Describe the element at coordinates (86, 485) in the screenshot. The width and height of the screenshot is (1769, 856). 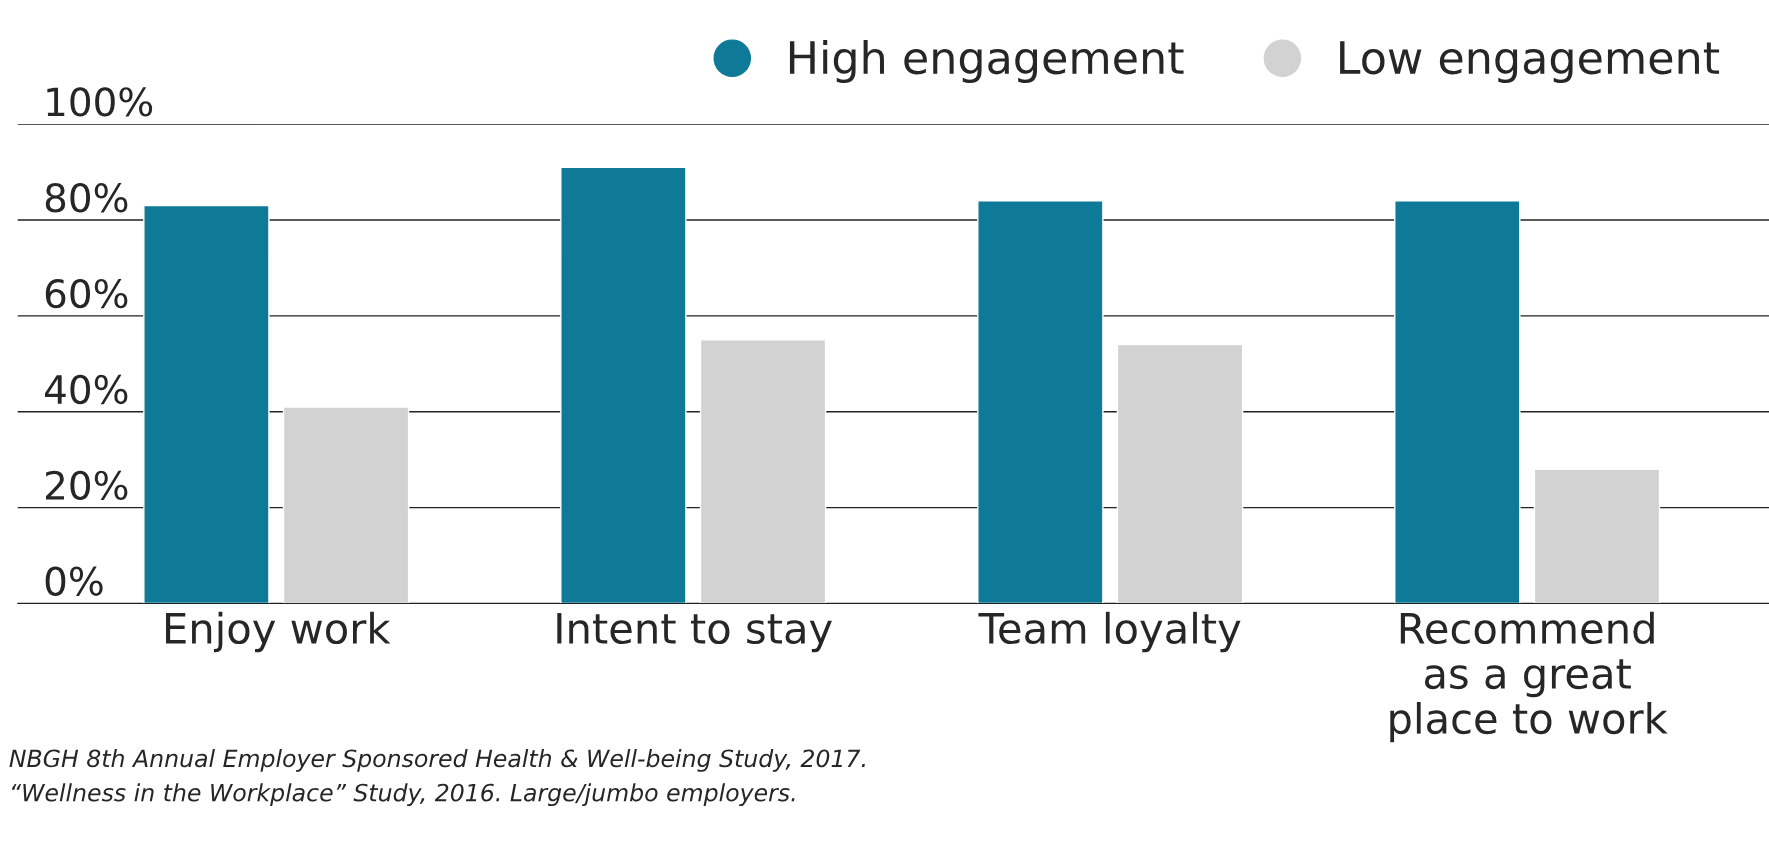
I see `y-tick-label: 20%` at that location.